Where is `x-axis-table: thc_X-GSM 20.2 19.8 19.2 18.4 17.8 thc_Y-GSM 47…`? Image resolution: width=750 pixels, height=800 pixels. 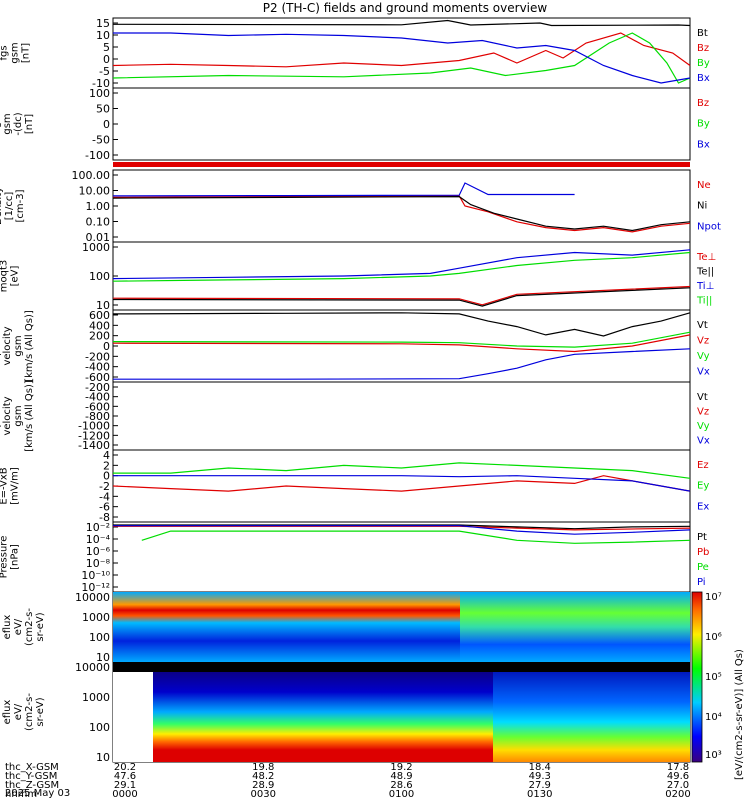
x-axis-table: thc_X-GSM 20.2 19.8 19.2 18.4 17.8 thc_Y-GSM 47… is located at coordinates (348, 781).